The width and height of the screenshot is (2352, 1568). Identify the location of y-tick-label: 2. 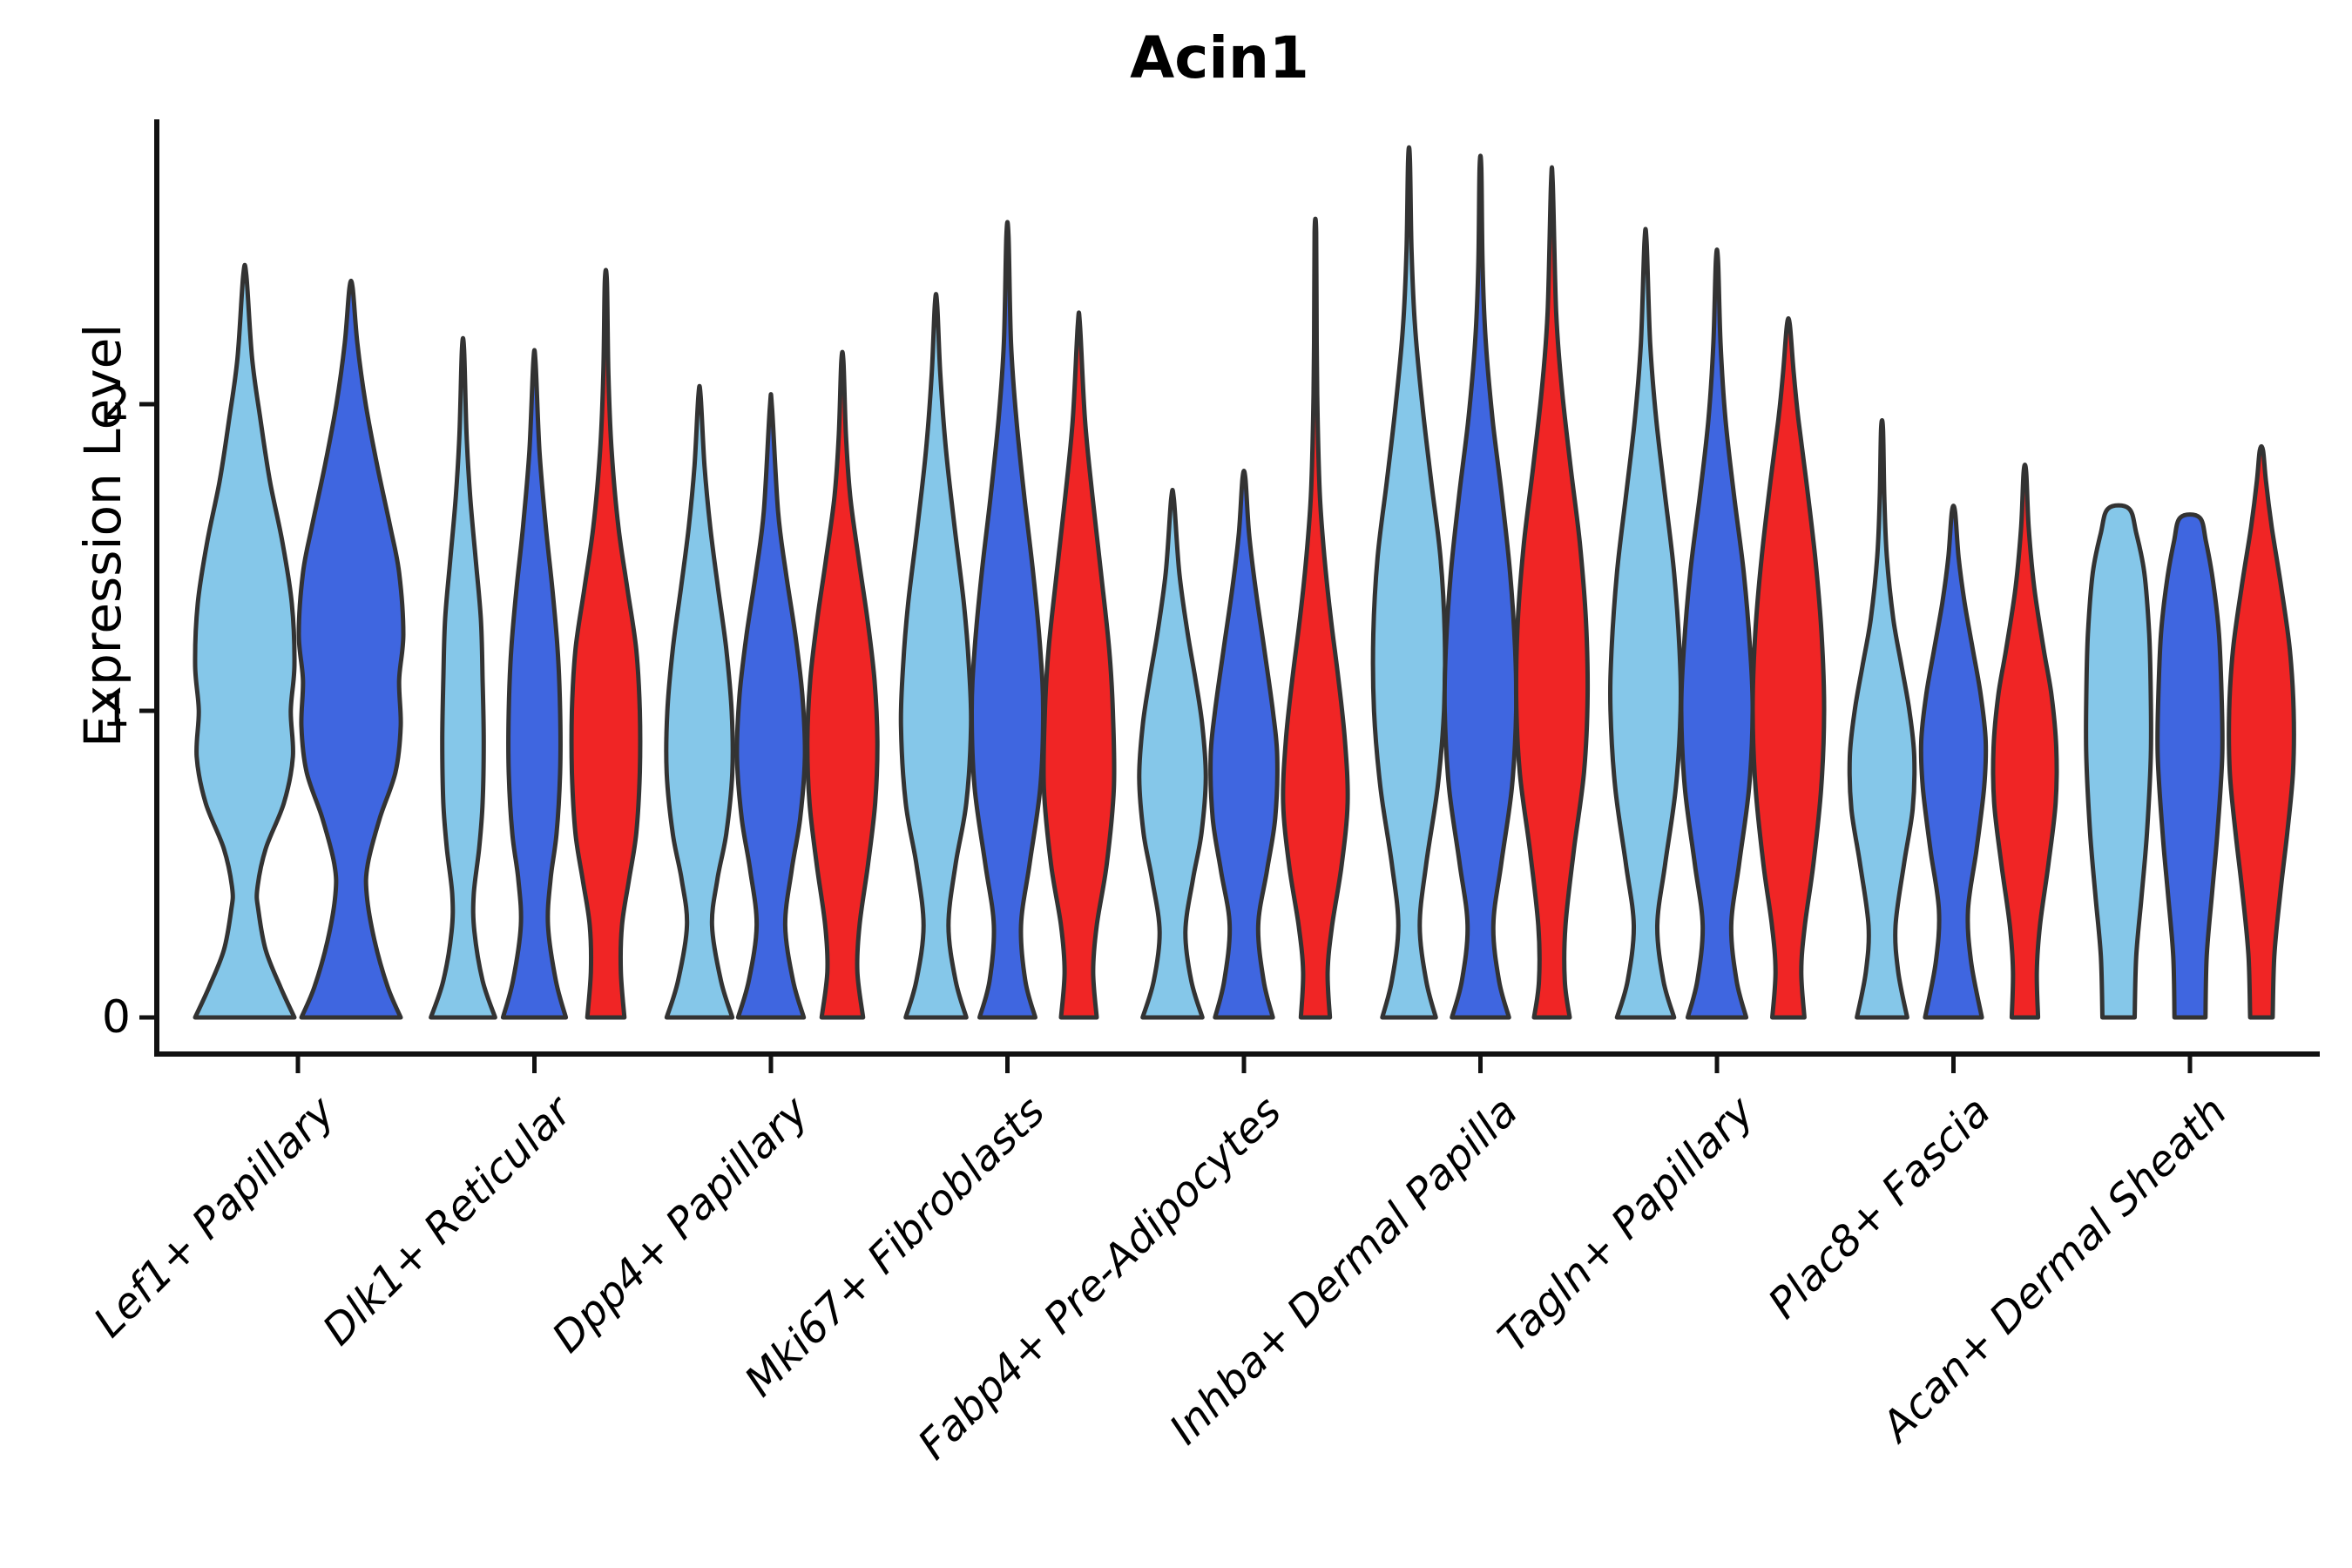
(116, 404).